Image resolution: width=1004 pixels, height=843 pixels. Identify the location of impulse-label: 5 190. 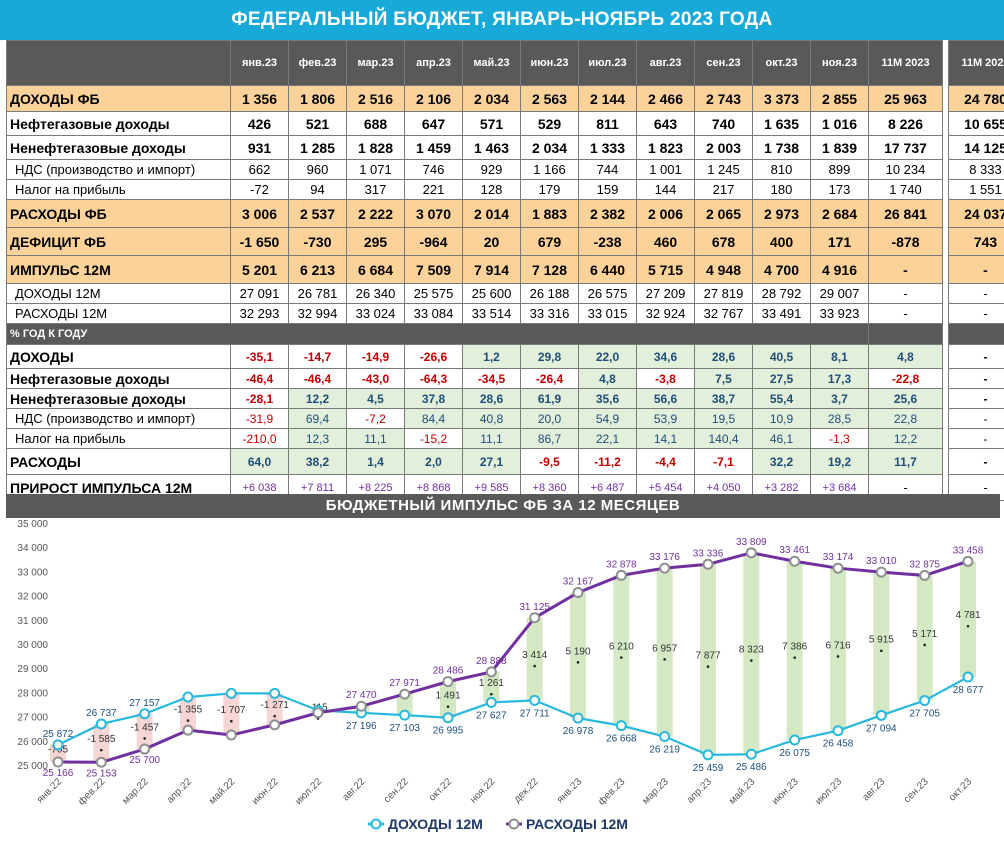
(577, 651).